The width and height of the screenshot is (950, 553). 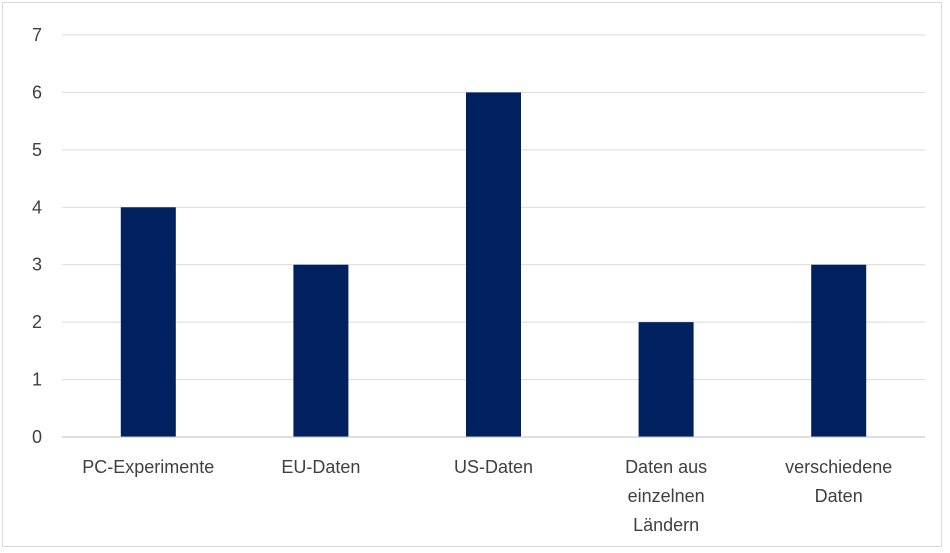 What do you see at coordinates (493, 467) in the screenshot?
I see `x-category-label: US-Daten` at bounding box center [493, 467].